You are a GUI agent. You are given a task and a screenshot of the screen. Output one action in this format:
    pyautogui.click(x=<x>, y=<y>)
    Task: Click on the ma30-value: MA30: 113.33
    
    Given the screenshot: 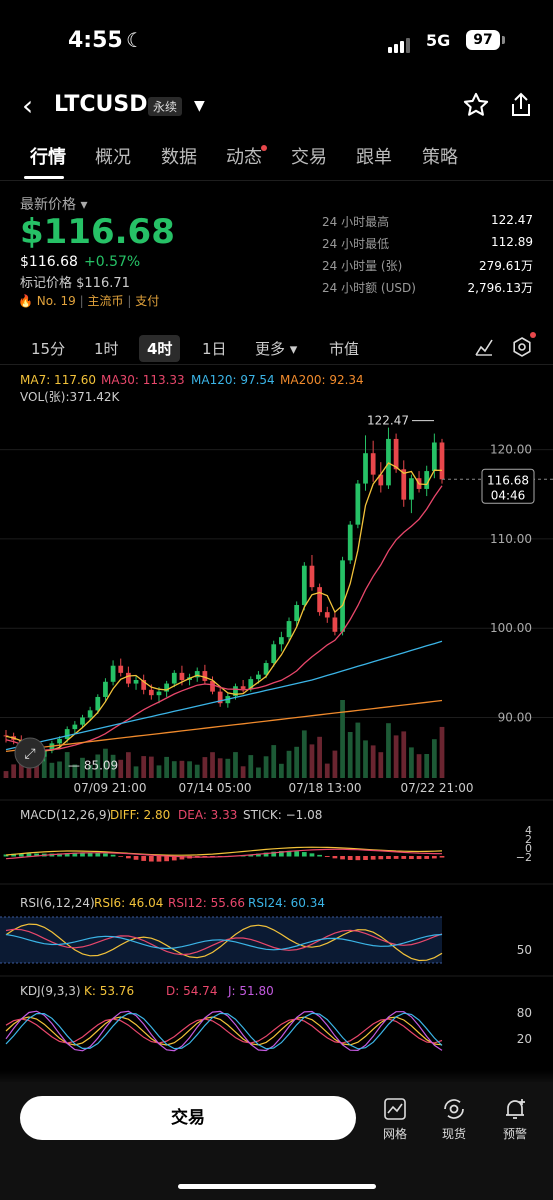 What is the action you would take?
    pyautogui.click(x=143, y=380)
    